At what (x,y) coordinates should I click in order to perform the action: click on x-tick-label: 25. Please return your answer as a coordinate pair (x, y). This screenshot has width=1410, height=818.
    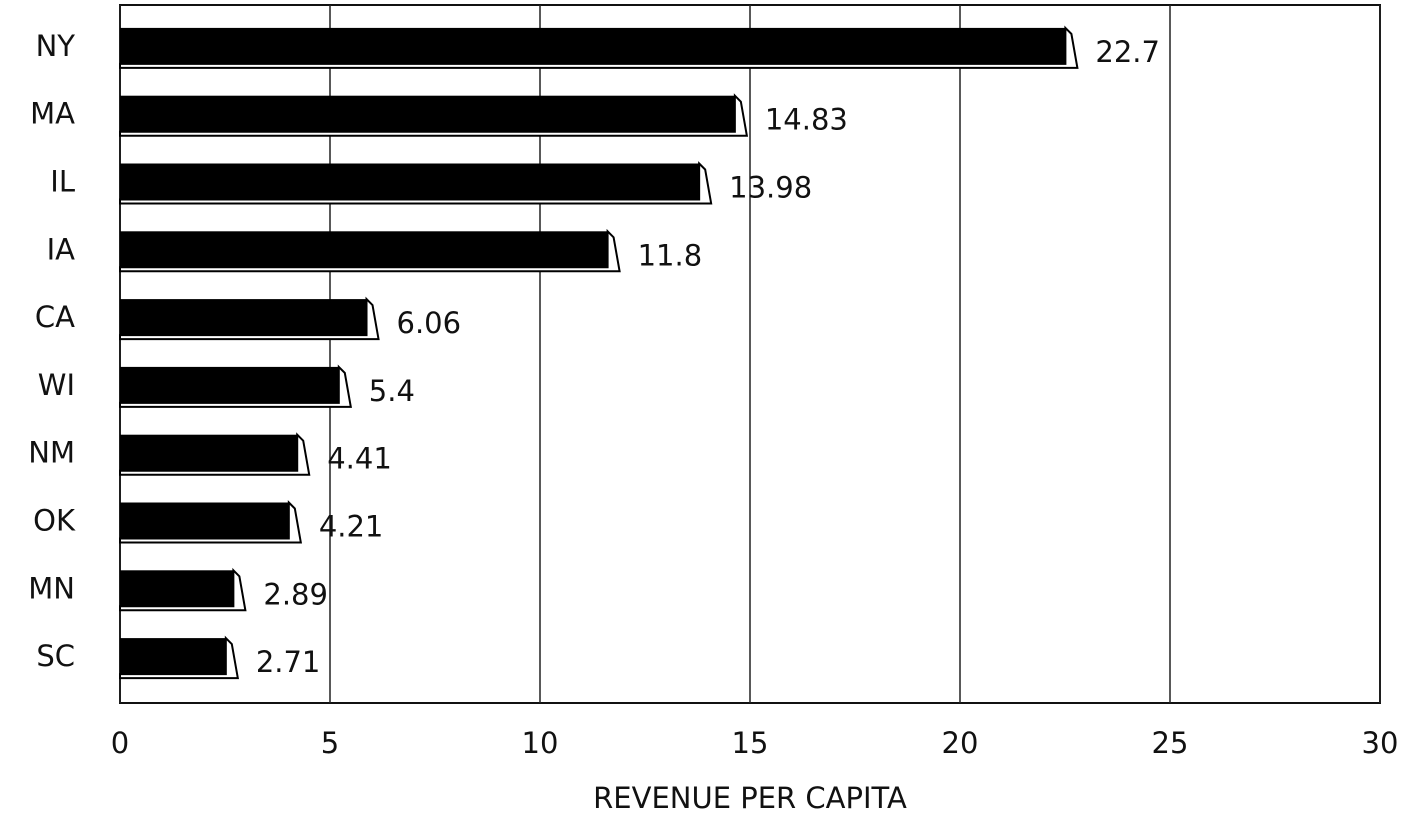
    Looking at the image, I should click on (1170, 743).